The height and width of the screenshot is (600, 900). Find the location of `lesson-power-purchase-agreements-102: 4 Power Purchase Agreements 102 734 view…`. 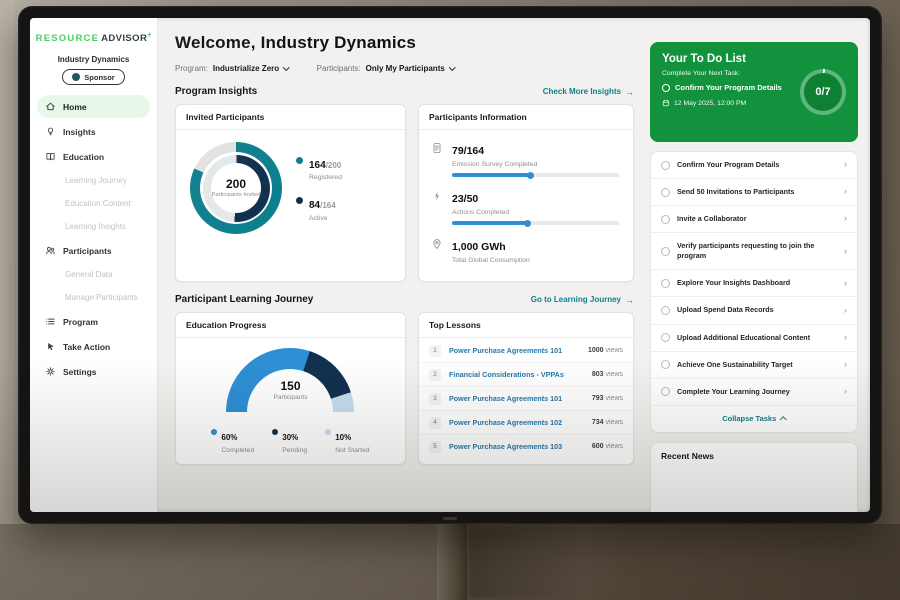

lesson-power-purchase-agreements-102: 4 Power Purchase Agreements 102 734 view… is located at coordinates (525, 423).